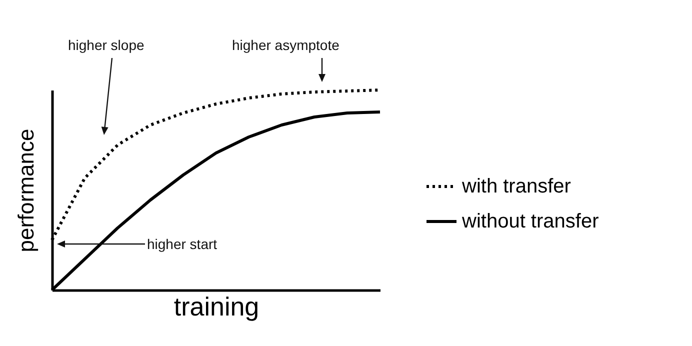 The image size is (692, 346). Describe the element at coordinates (516, 187) in the screenshot. I see `legend-label: with transfer` at that location.